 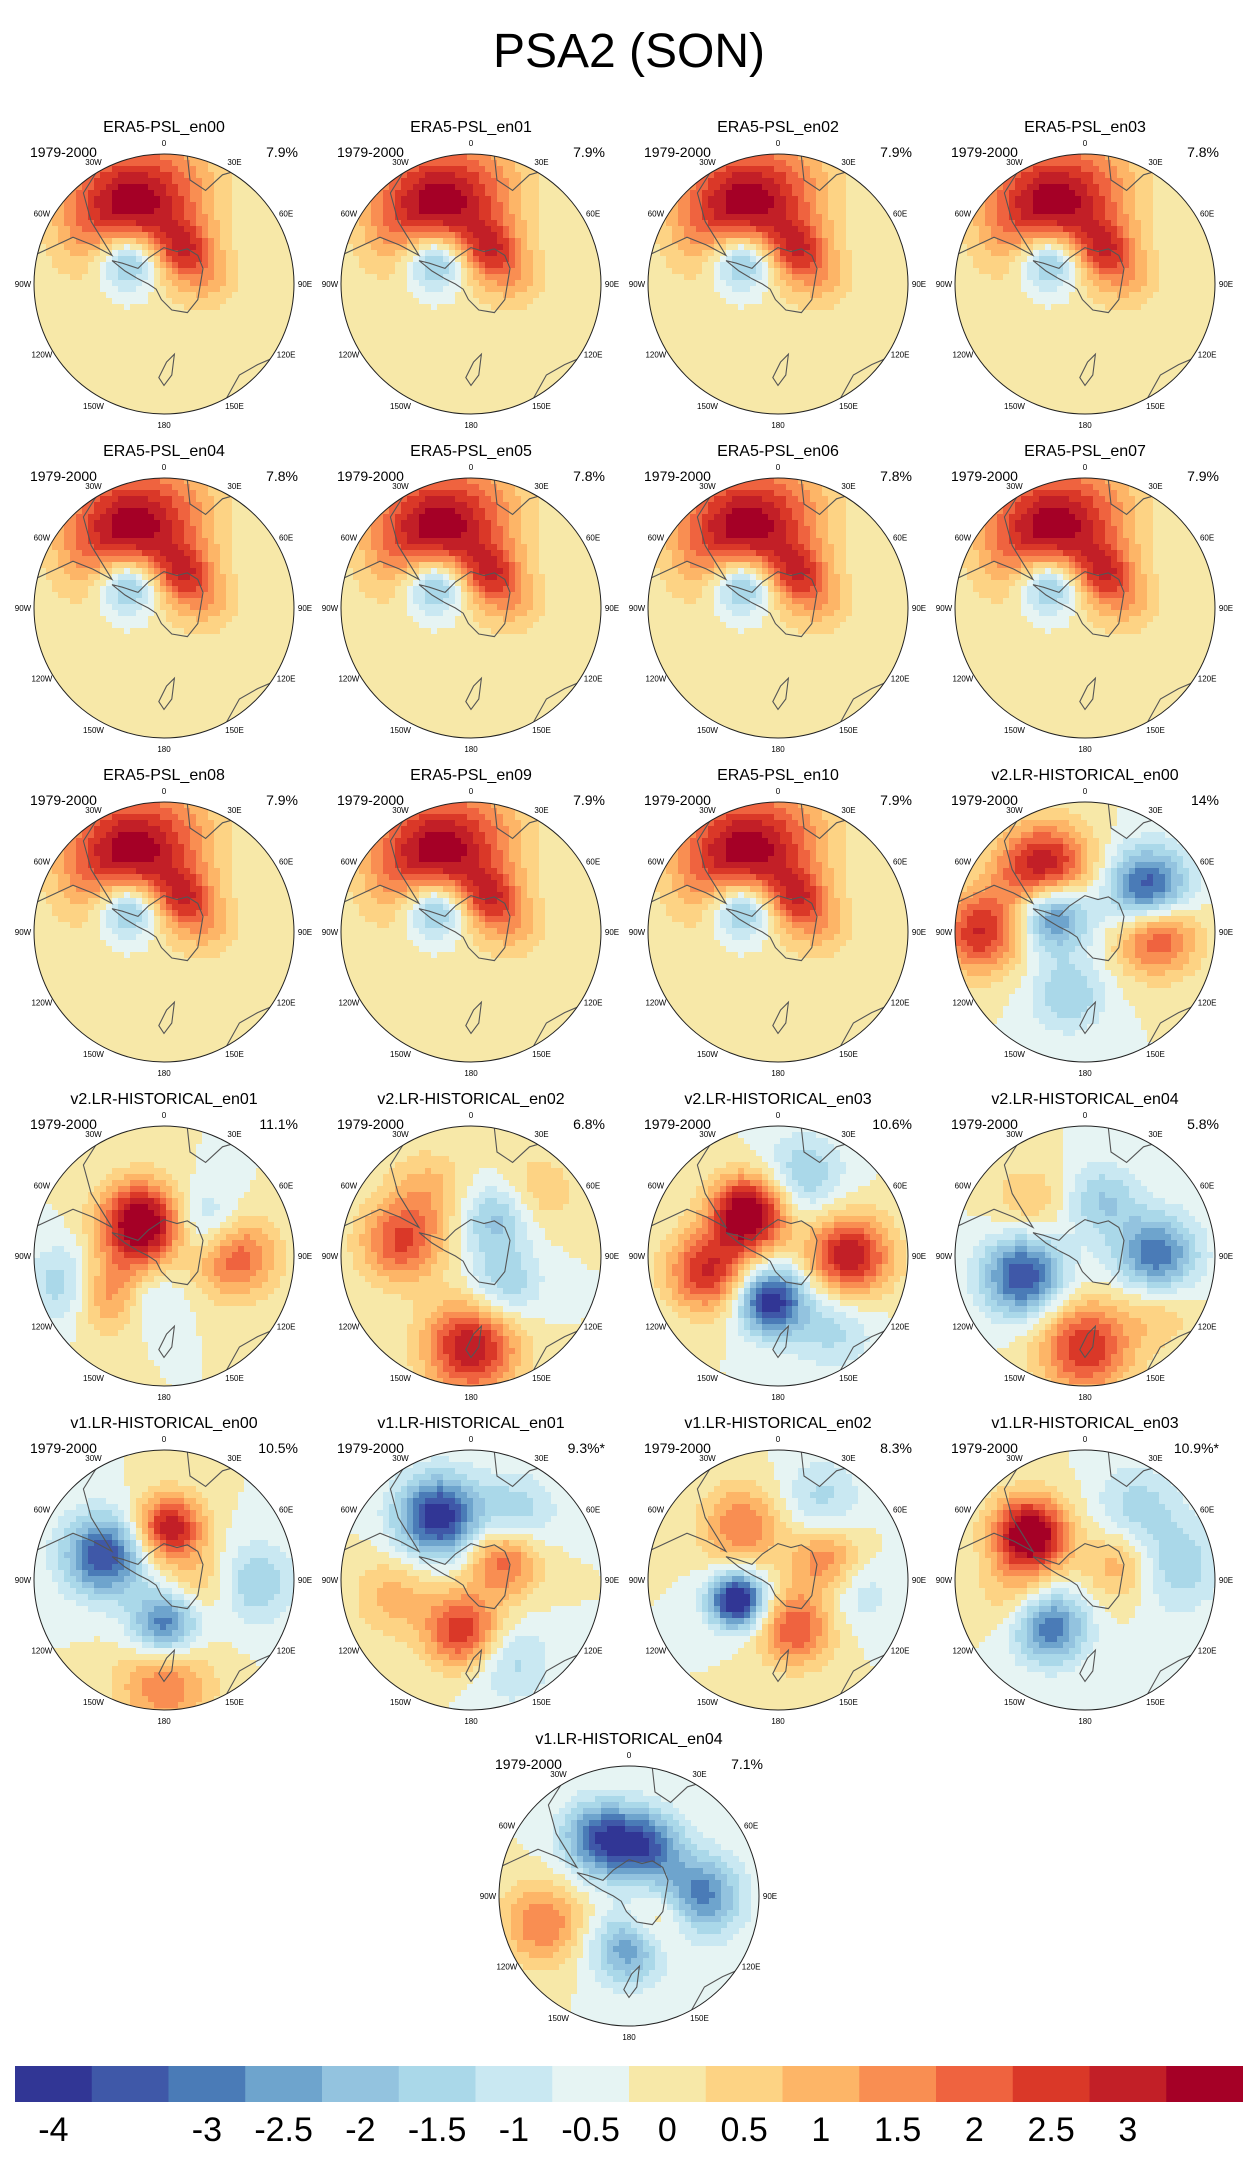 I want to click on longitude-label: 0, so click(x=778, y=143).